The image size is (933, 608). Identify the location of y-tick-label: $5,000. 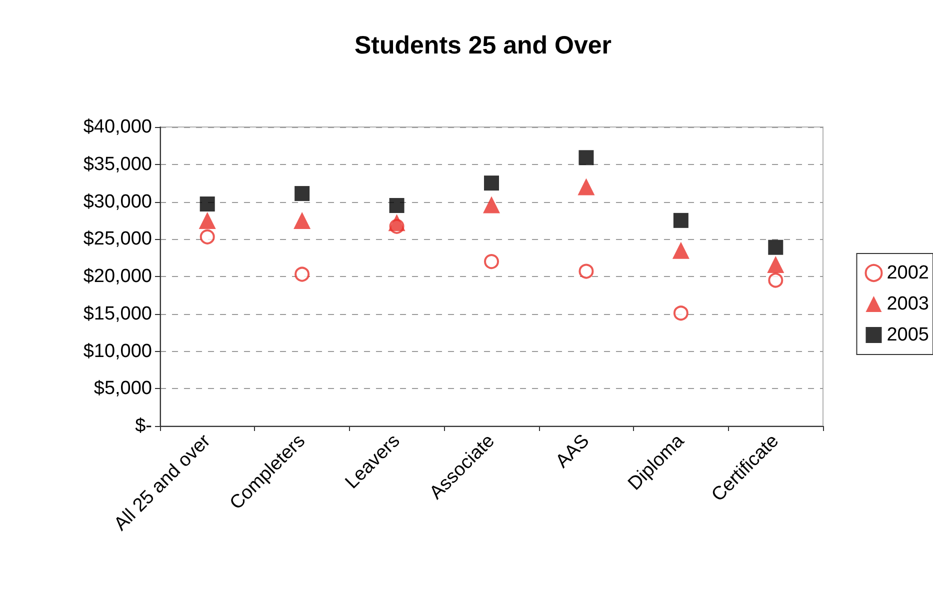
(123, 389).